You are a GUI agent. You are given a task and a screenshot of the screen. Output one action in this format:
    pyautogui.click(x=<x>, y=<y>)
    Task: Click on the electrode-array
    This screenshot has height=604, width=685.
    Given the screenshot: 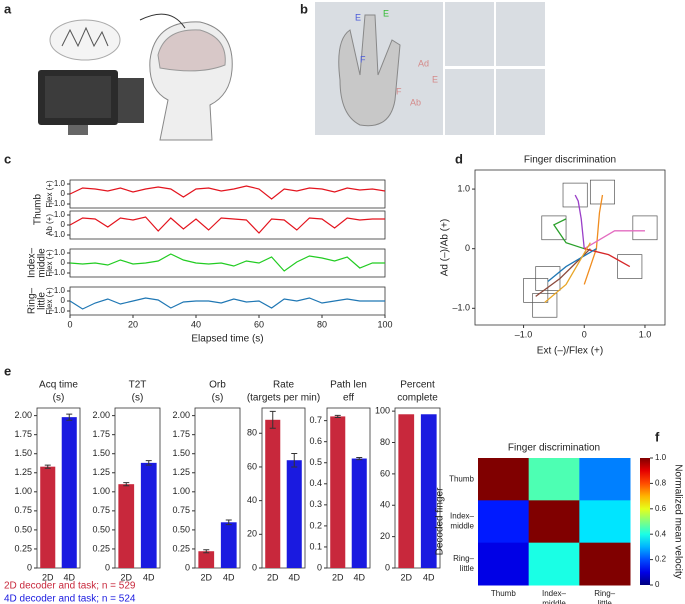 What is the action you would take?
    pyautogui.click(x=85, y=37)
    